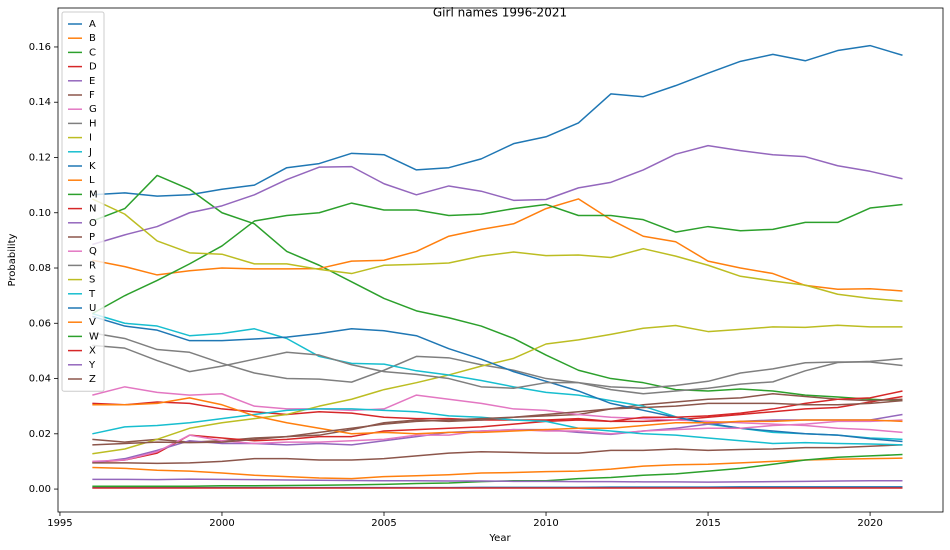 Image resolution: width=950 pixels, height=550 pixels. I want to click on legend-label: M, so click(93, 194).